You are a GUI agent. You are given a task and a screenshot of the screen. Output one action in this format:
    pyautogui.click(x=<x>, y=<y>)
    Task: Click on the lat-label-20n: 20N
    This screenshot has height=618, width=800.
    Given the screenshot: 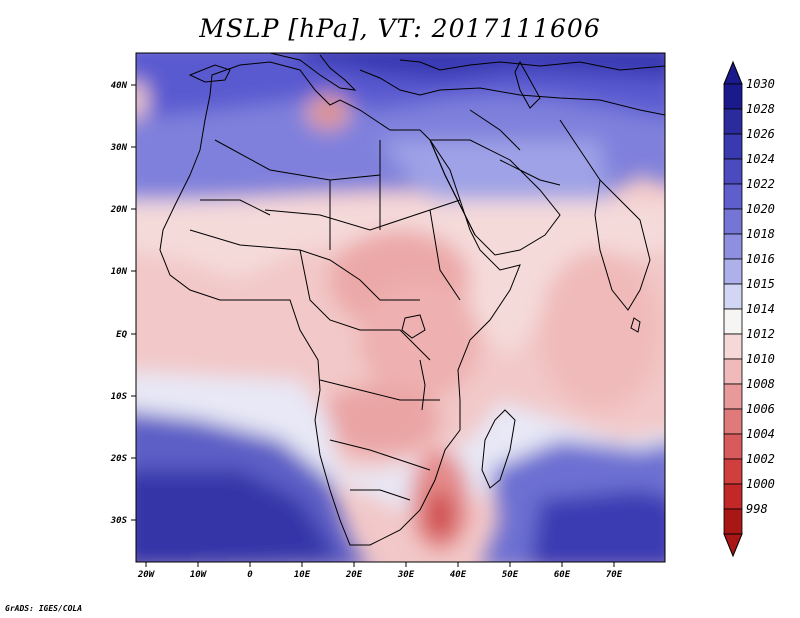 What is the action you would take?
    pyautogui.click(x=119, y=210)
    